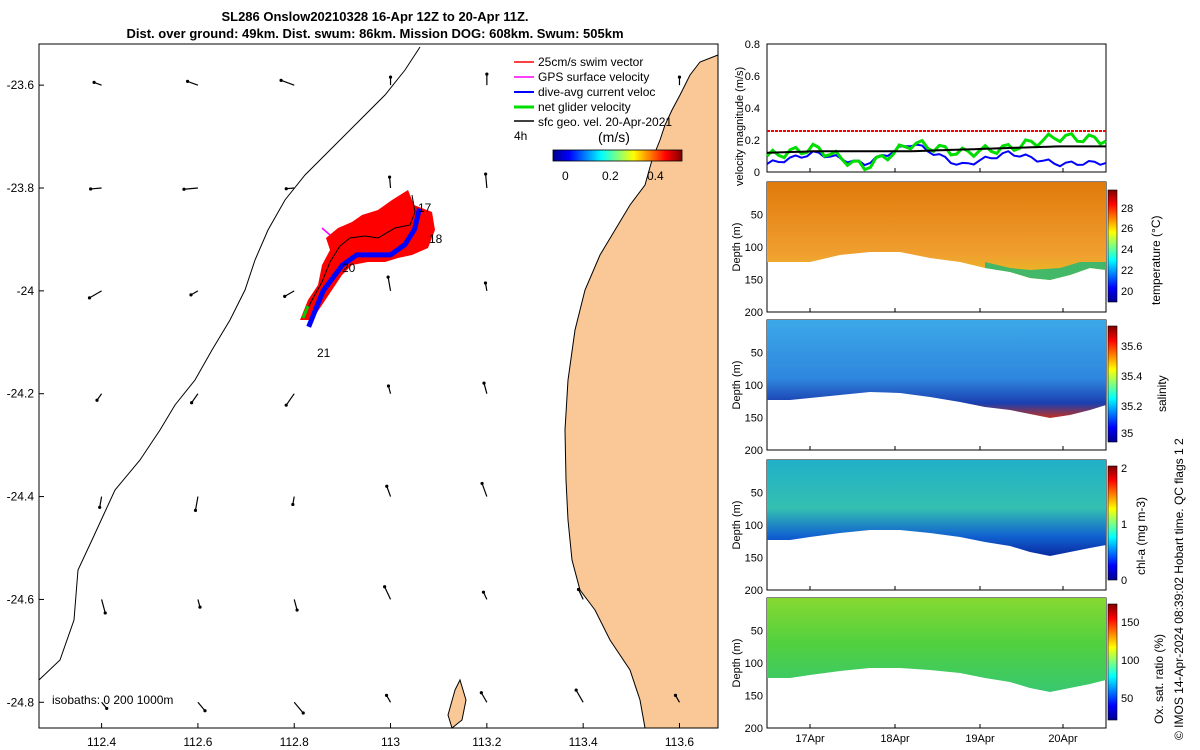  What do you see at coordinates (305, 312) in the screenshot?
I see `net-velocity-start` at bounding box center [305, 312].